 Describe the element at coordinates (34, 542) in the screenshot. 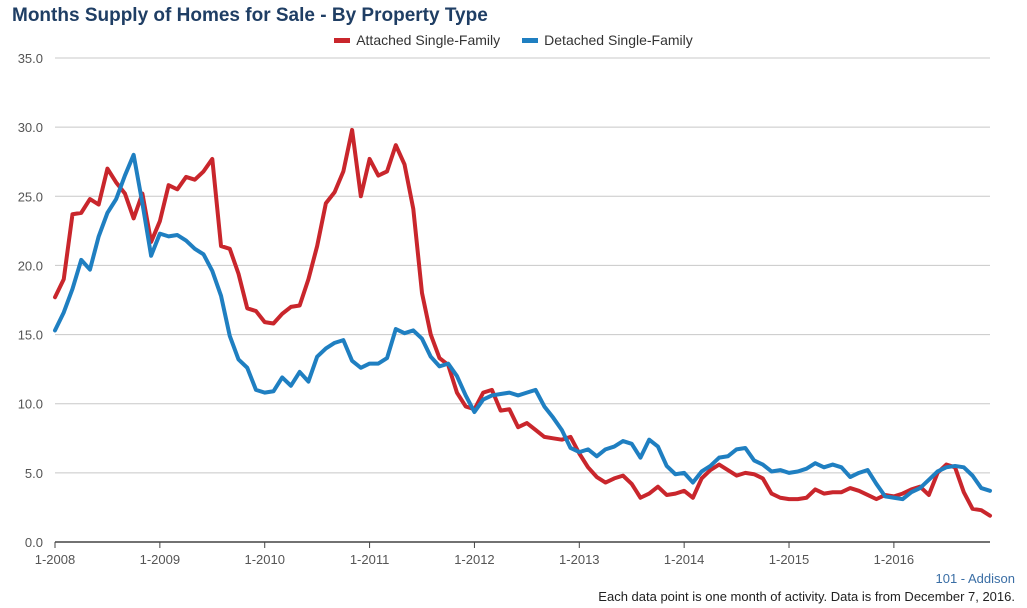

I see `y-tick-label-0: 0.0` at that location.